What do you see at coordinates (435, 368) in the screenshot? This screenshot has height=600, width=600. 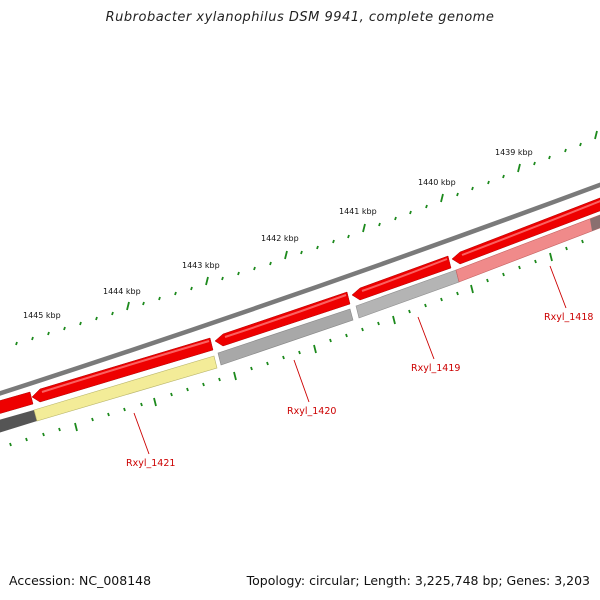 I see `gene-label-rxyl-1419: Rxyl_1419` at bounding box center [435, 368].